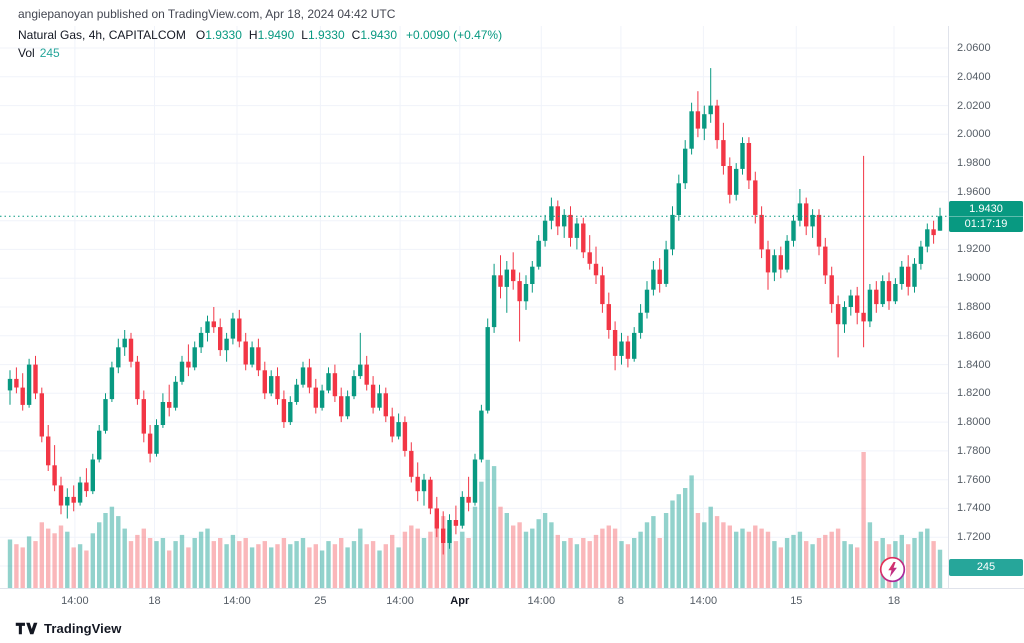 The width and height of the screenshot is (1024, 643). What do you see at coordinates (974, 422) in the screenshot?
I see `price-axis-label: 1.8000` at bounding box center [974, 422].